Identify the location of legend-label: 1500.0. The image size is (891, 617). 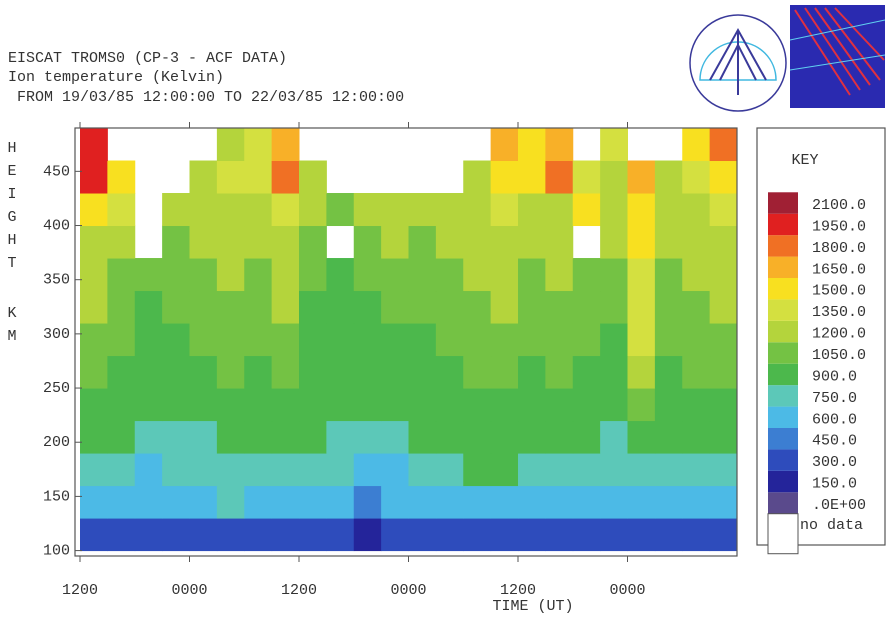
(839, 291).